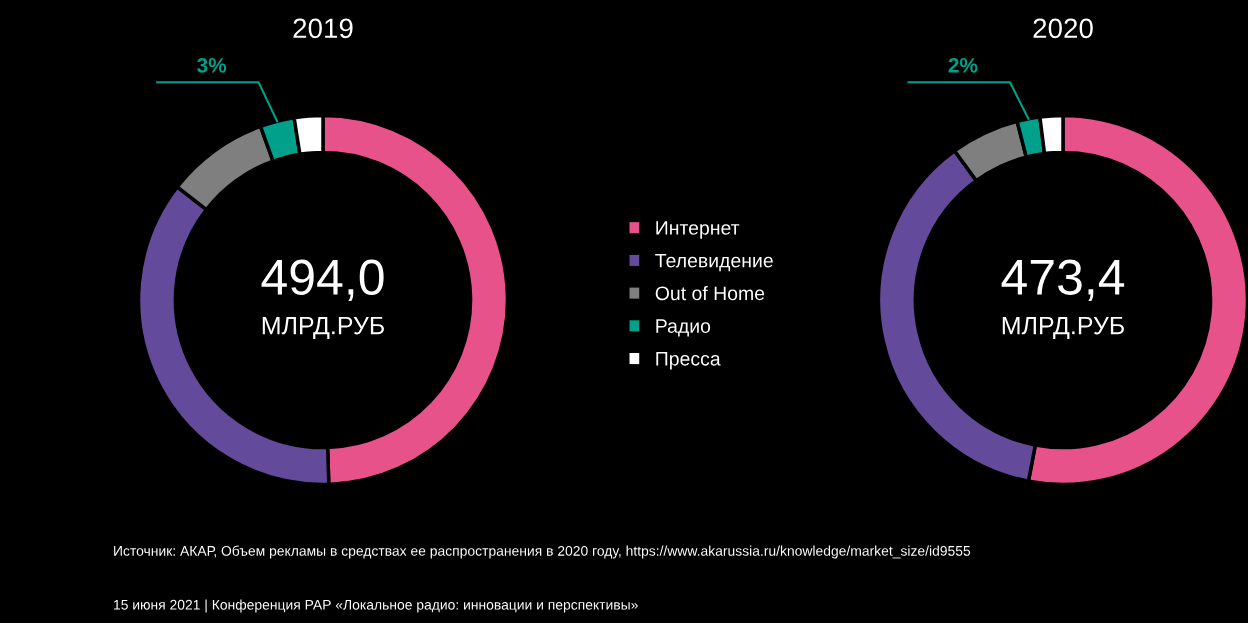 The height and width of the screenshot is (623, 1248). Describe the element at coordinates (323, 28) in the screenshot. I see `chart-title: 2019` at that location.